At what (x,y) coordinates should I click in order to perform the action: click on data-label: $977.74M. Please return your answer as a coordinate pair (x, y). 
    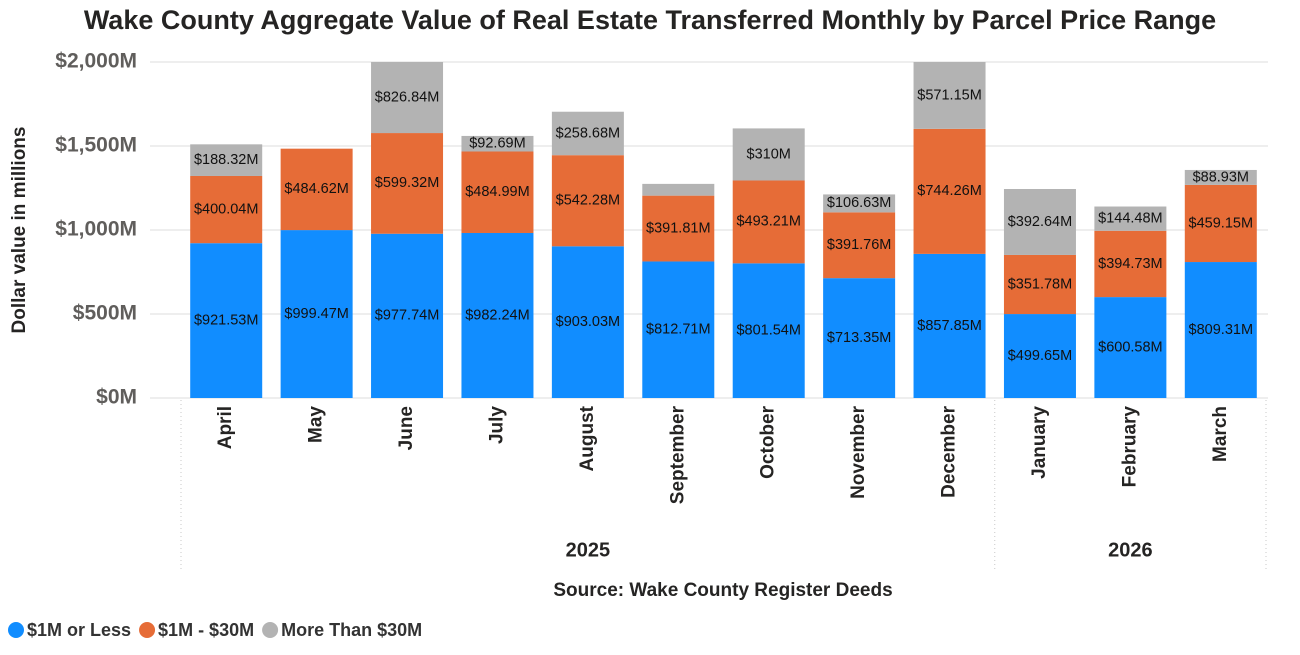
    Looking at the image, I should click on (407, 316).